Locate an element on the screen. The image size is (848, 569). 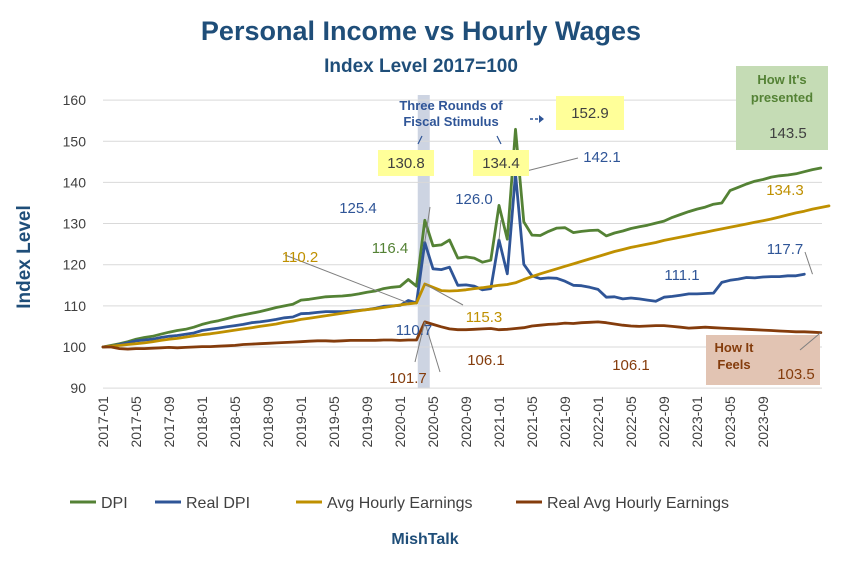
annotation-boxes is located at coordinates (767, 225).